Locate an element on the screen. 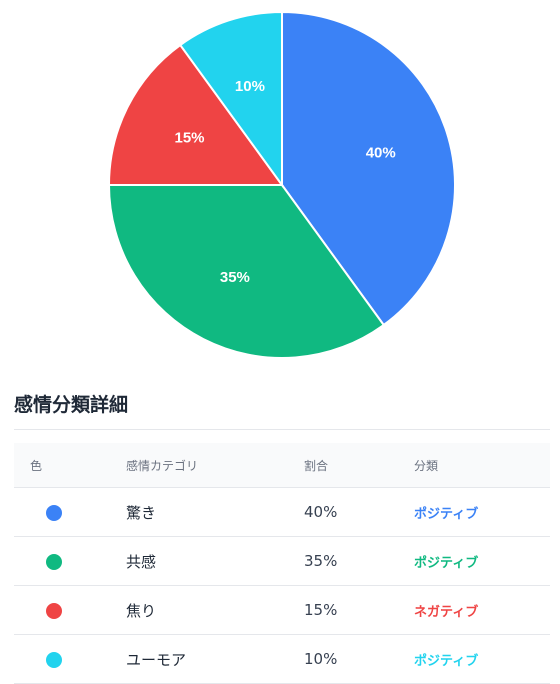 This screenshot has width=560, height=684. category-cell: 驚き is located at coordinates (215, 512).